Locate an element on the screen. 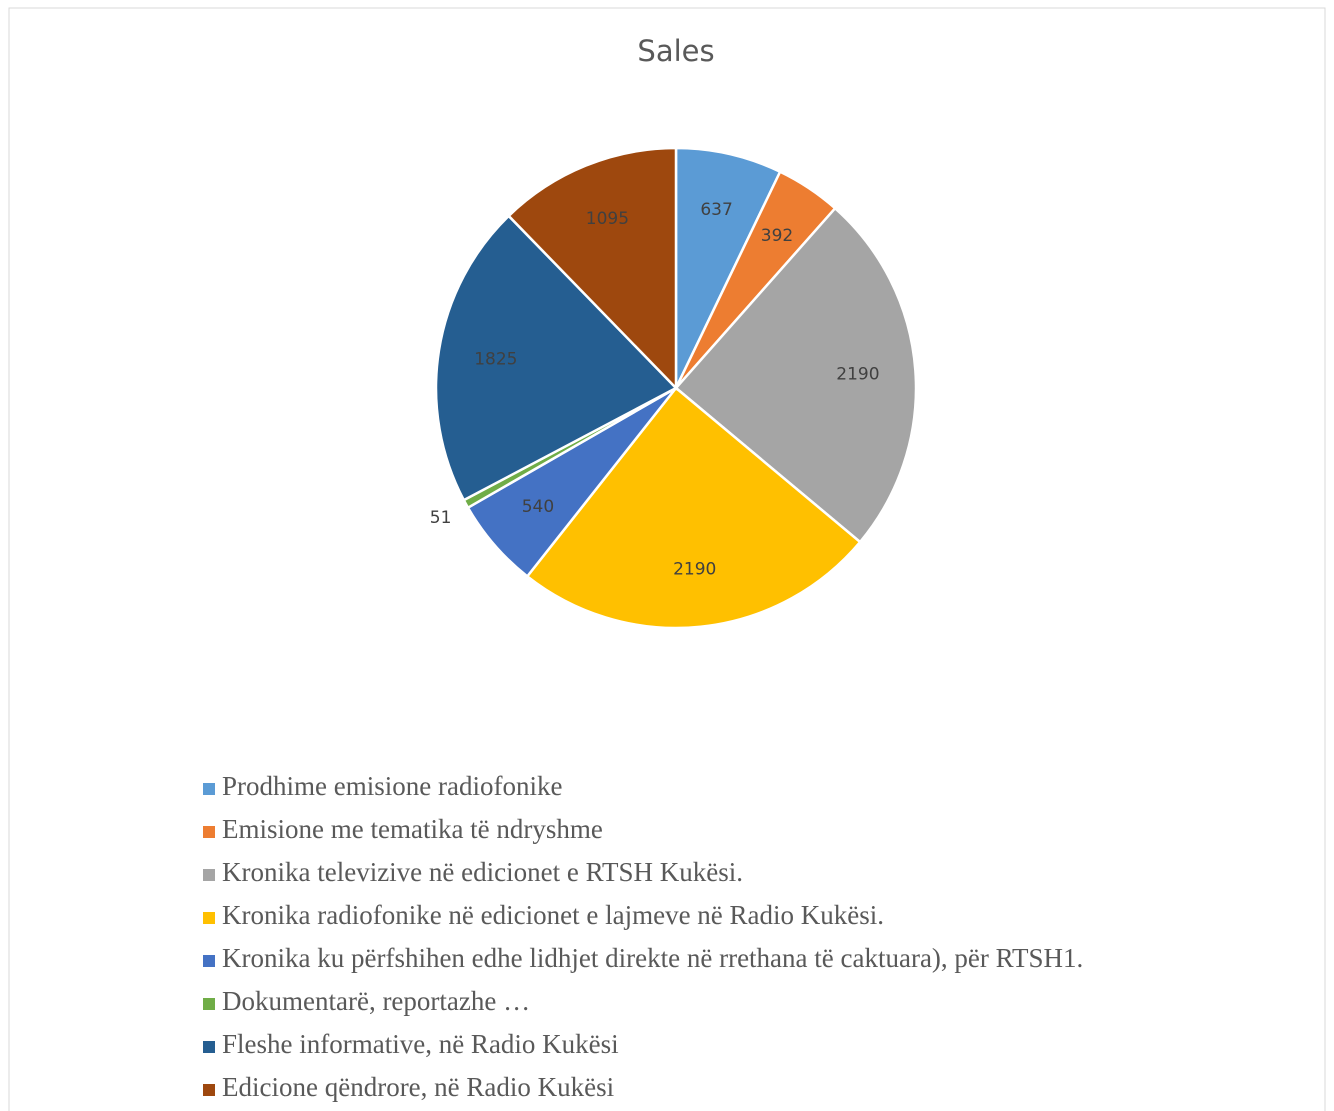 Image resolution: width=1334 pixels, height=1111 pixels. data-label: 1825 is located at coordinates (495, 360).